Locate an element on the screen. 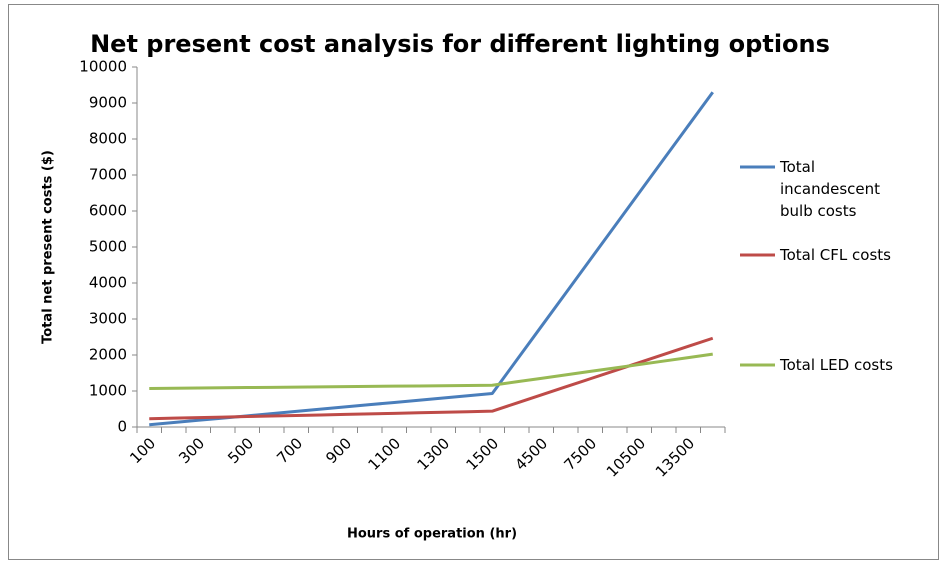 The height and width of the screenshot is (565, 947). y-tick-label: 0 is located at coordinates (122, 427).